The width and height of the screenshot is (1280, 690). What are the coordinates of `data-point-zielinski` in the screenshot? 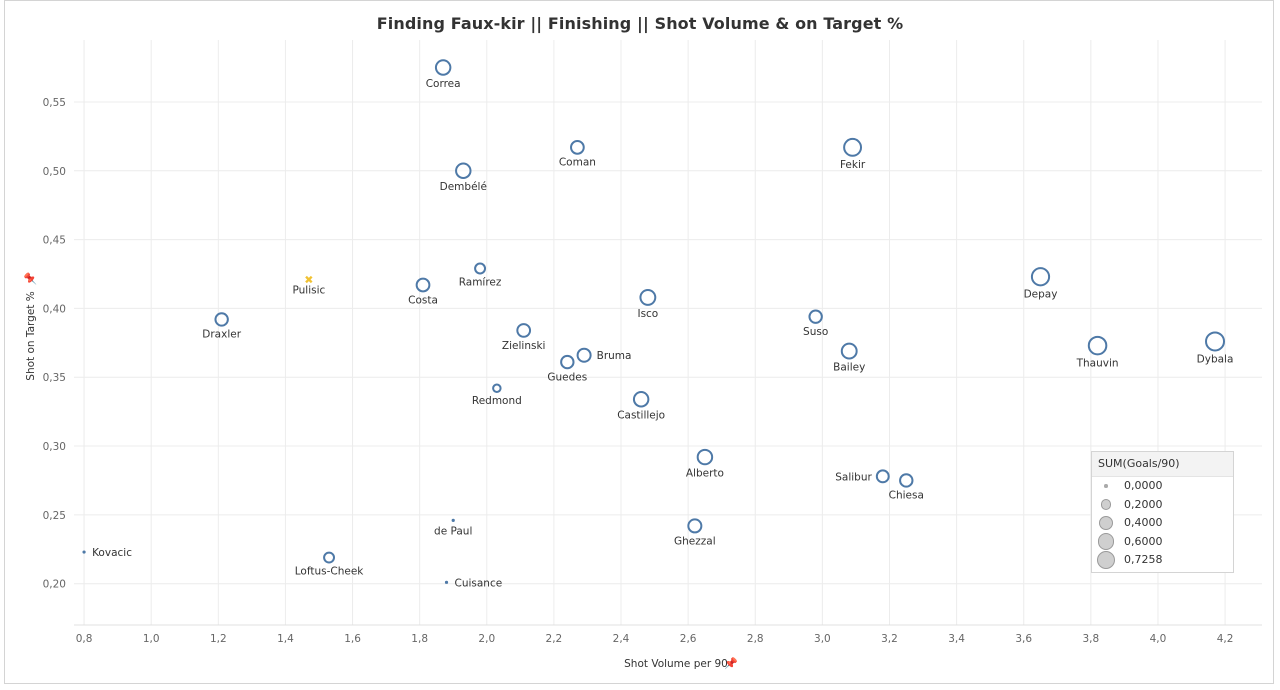 It's located at (524, 330).